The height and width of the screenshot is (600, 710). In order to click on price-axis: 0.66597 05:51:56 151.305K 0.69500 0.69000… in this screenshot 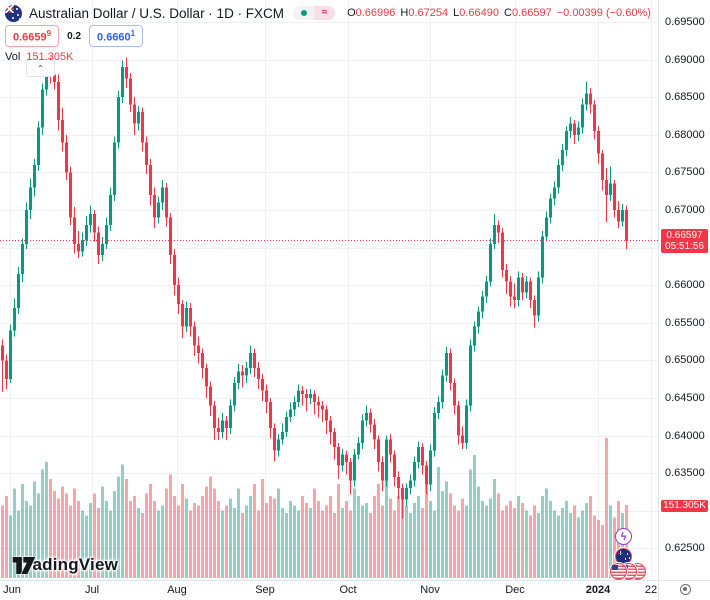, I will do `click(684, 290)`.